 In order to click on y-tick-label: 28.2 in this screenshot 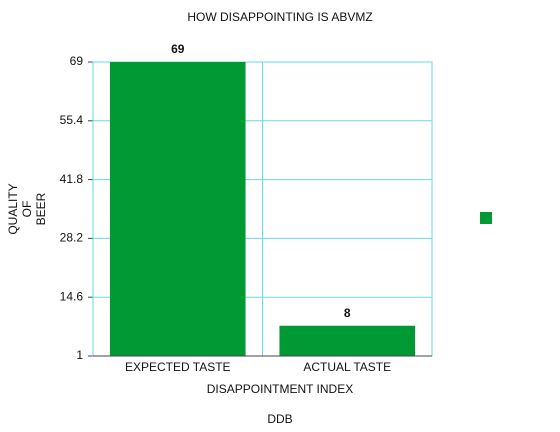, I will do `click(72, 238)`.